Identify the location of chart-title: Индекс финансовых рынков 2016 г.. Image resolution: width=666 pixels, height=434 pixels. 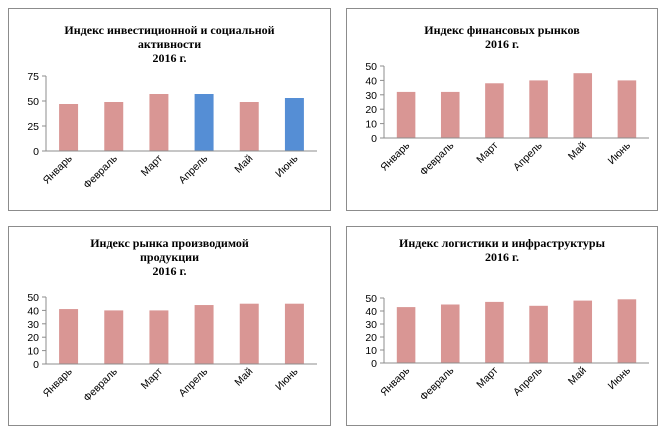
(502, 37).